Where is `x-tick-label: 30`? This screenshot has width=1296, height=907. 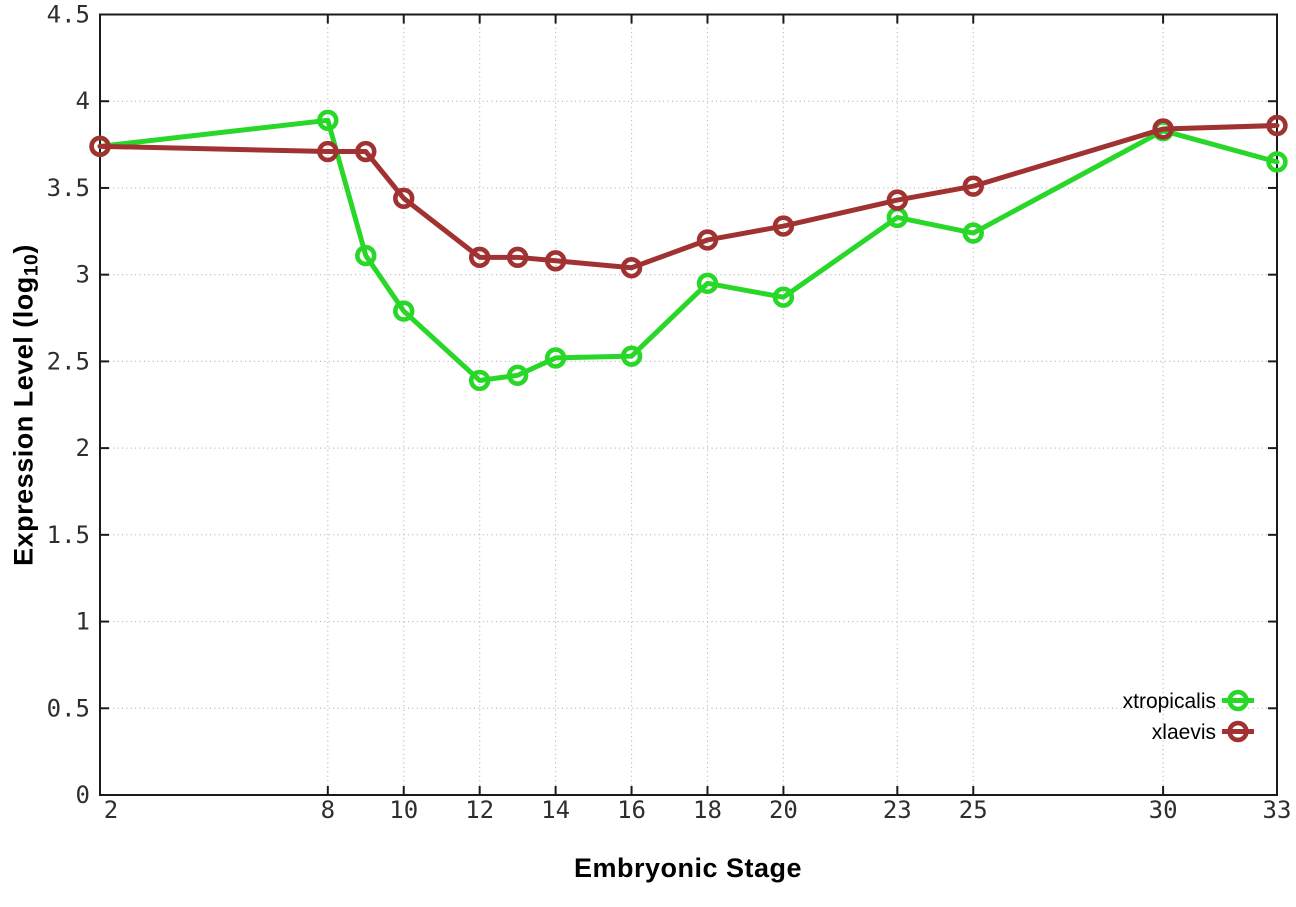 x-tick-label: 30 is located at coordinates (1163, 810).